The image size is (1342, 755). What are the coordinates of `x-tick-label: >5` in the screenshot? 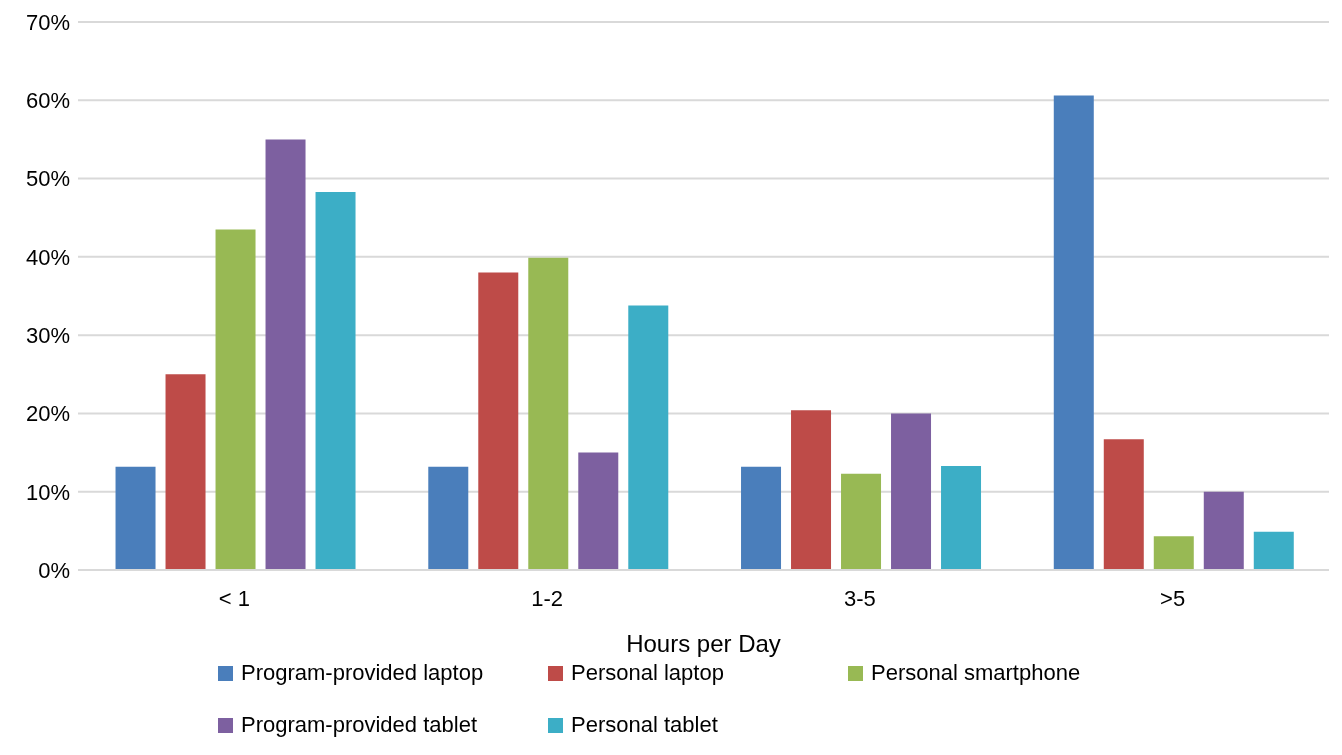 It's located at (1173, 598).